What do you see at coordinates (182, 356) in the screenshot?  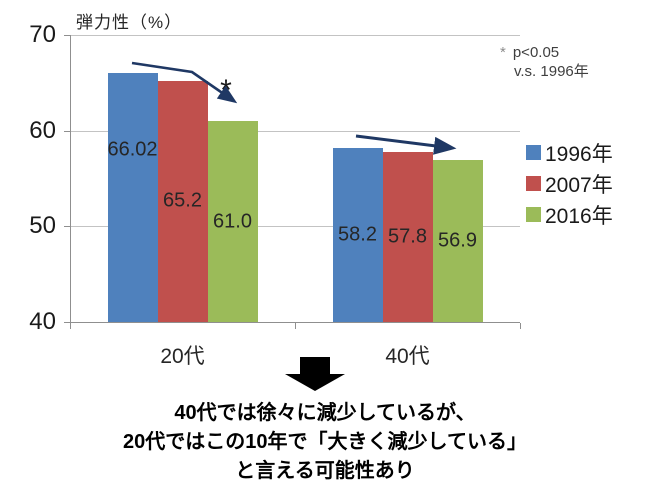 I see `x-axis-label-20s: 20代` at bounding box center [182, 356].